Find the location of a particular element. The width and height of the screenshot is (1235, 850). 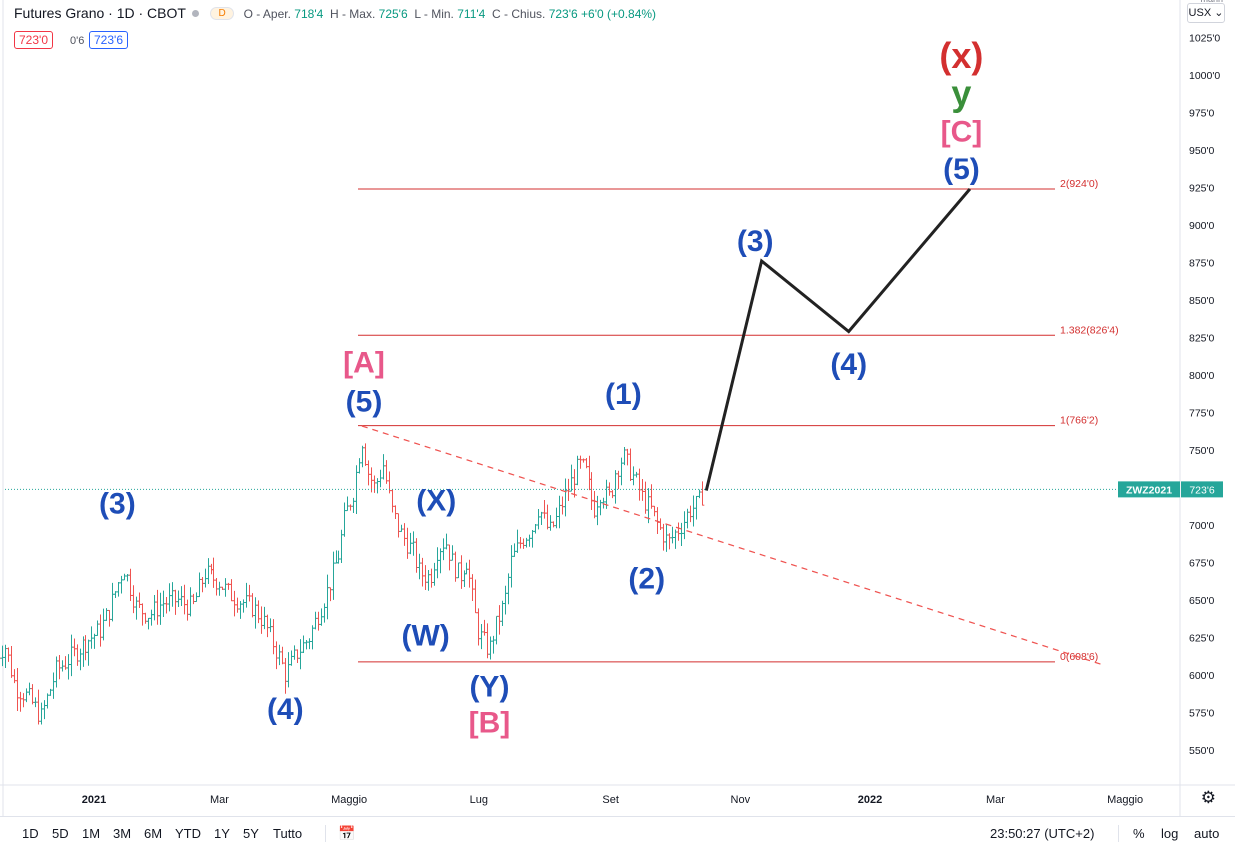

range-6m-button: 6M is located at coordinates (153, 833).